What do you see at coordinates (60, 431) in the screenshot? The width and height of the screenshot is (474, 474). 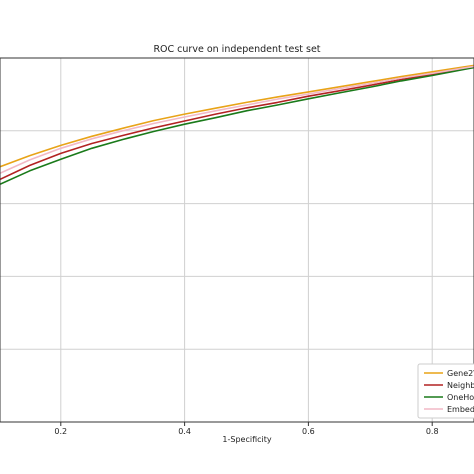 I see `x-tick-label: 0.2` at bounding box center [60, 431].